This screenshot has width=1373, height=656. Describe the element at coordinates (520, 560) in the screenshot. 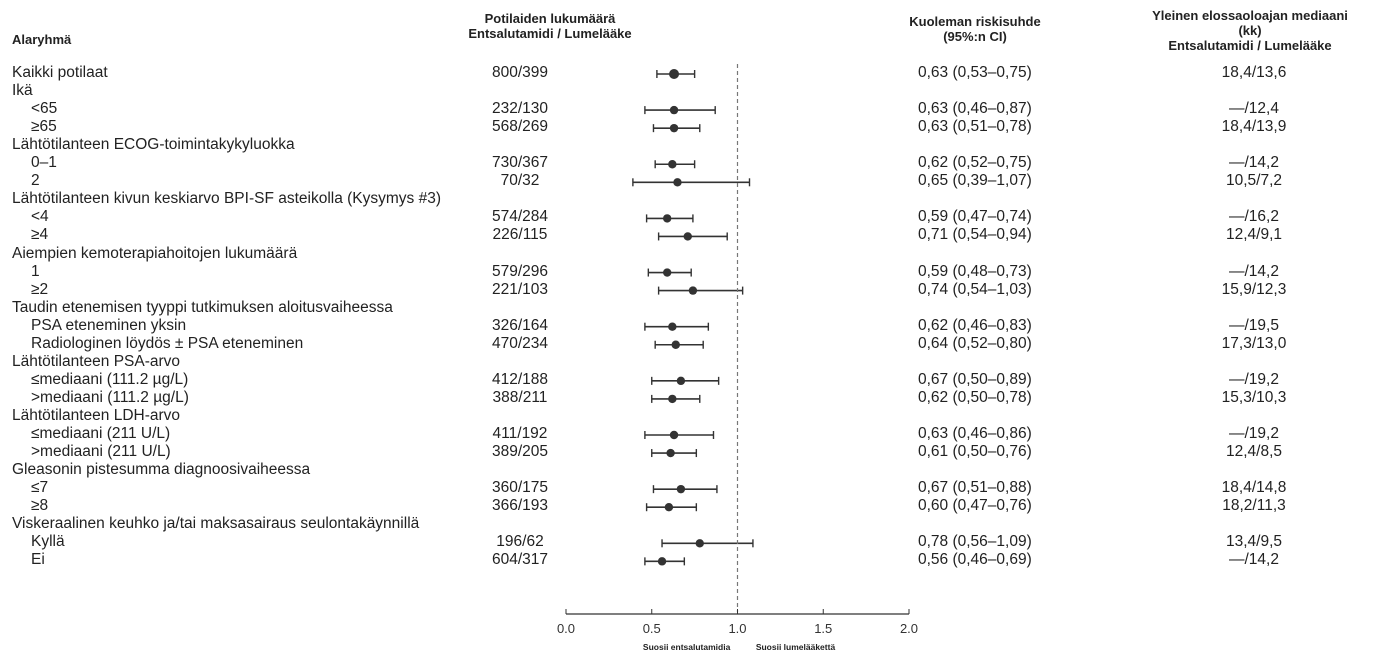

I see `patient-count: 604/317` at that location.